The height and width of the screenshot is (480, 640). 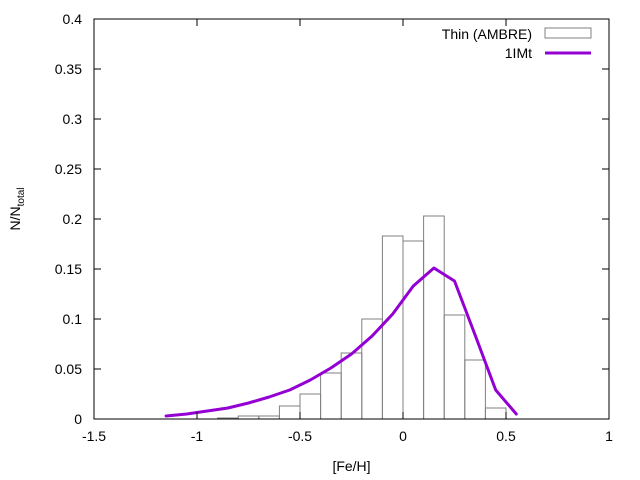 I want to click on legend-swatch-histogram, so click(x=568, y=33).